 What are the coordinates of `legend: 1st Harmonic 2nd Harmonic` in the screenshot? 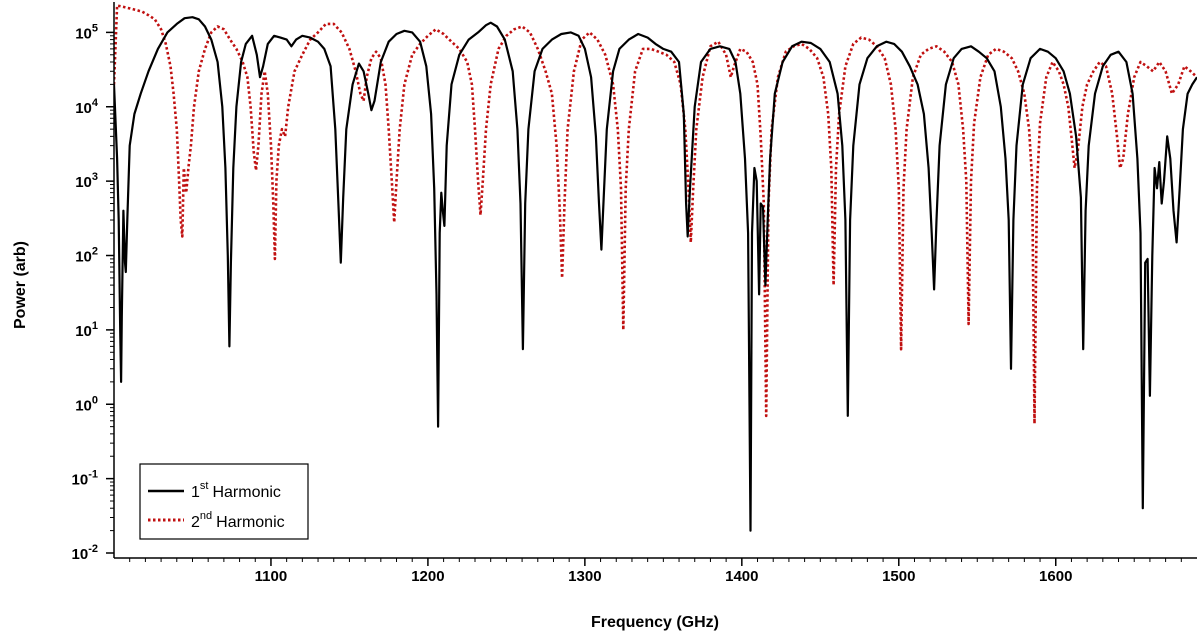 It's located at (224, 501).